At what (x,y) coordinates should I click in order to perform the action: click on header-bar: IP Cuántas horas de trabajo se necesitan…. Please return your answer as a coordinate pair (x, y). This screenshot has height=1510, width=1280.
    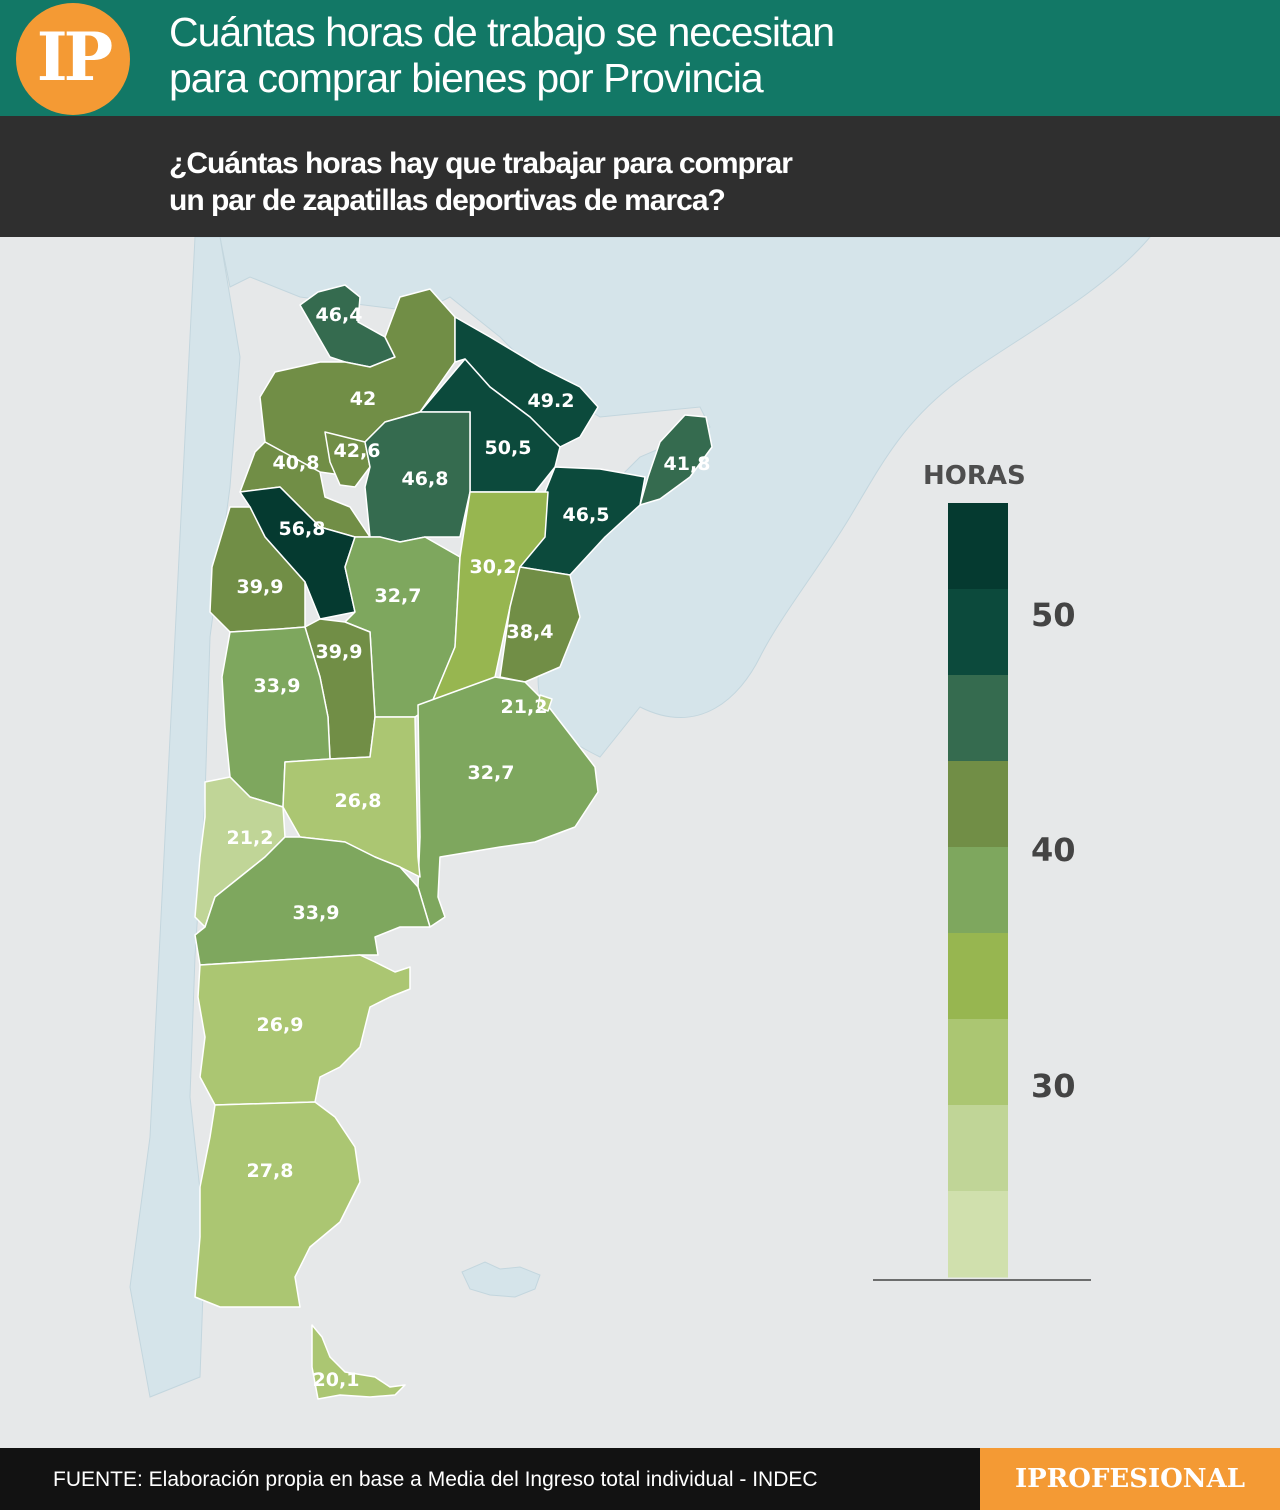
    Looking at the image, I should click on (640, 58).